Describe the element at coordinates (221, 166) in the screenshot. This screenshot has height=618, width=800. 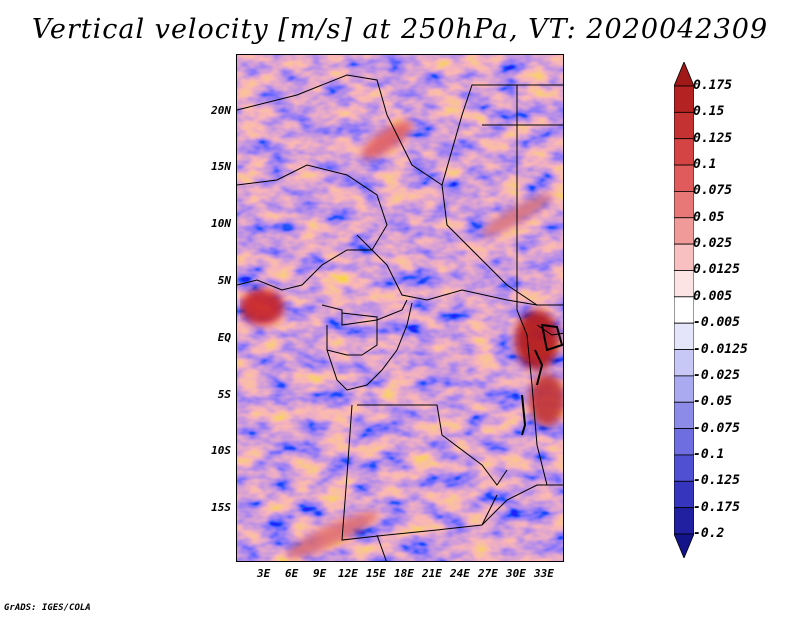
I see `lat-label-15n: 15N` at that location.